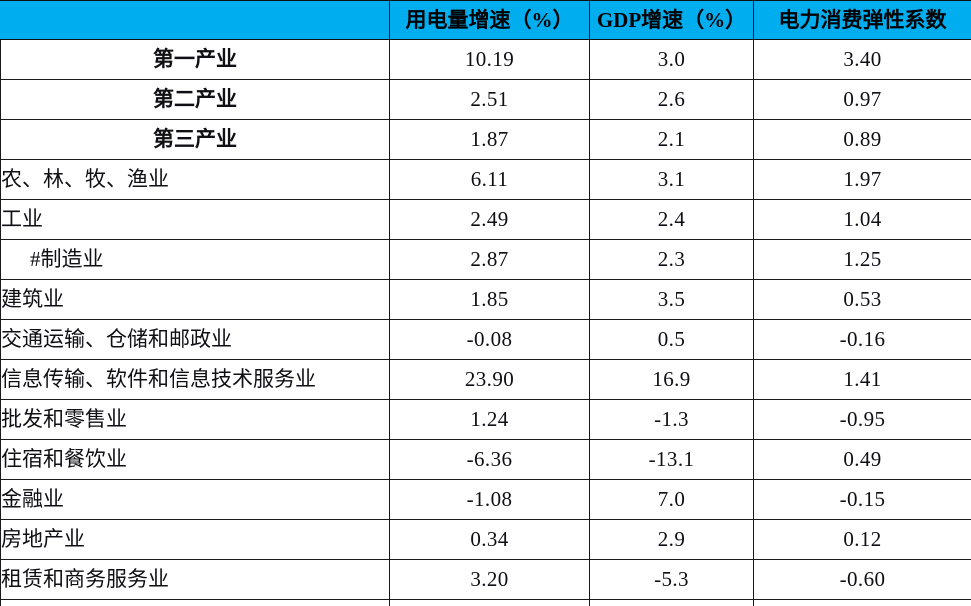 The width and height of the screenshot is (971, 606). I want to click on row-label: #制造业, so click(195, 259).